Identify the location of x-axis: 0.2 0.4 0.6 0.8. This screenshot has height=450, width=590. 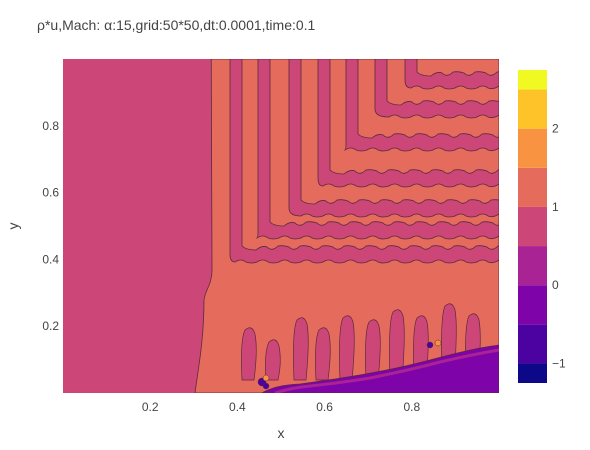
(281, 407).